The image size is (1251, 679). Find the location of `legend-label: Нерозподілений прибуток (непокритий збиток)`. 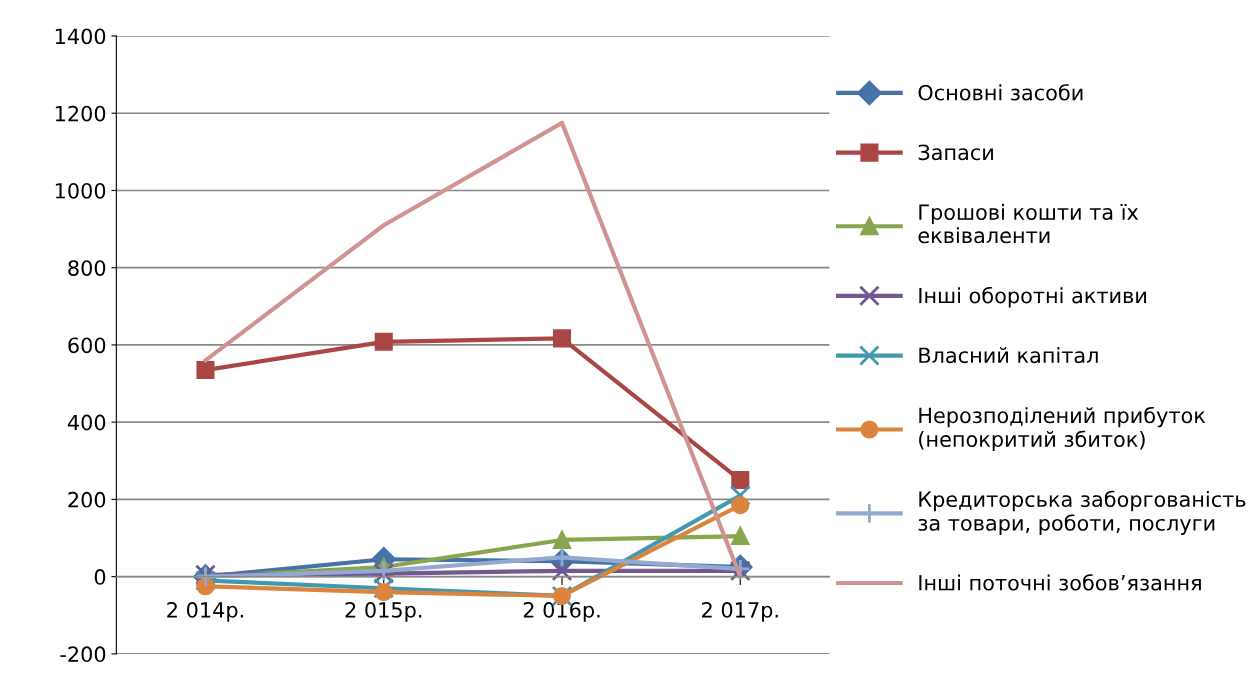

legend-label: Нерозподілений прибуток (непокритий збиток) is located at coordinates (1062, 429).